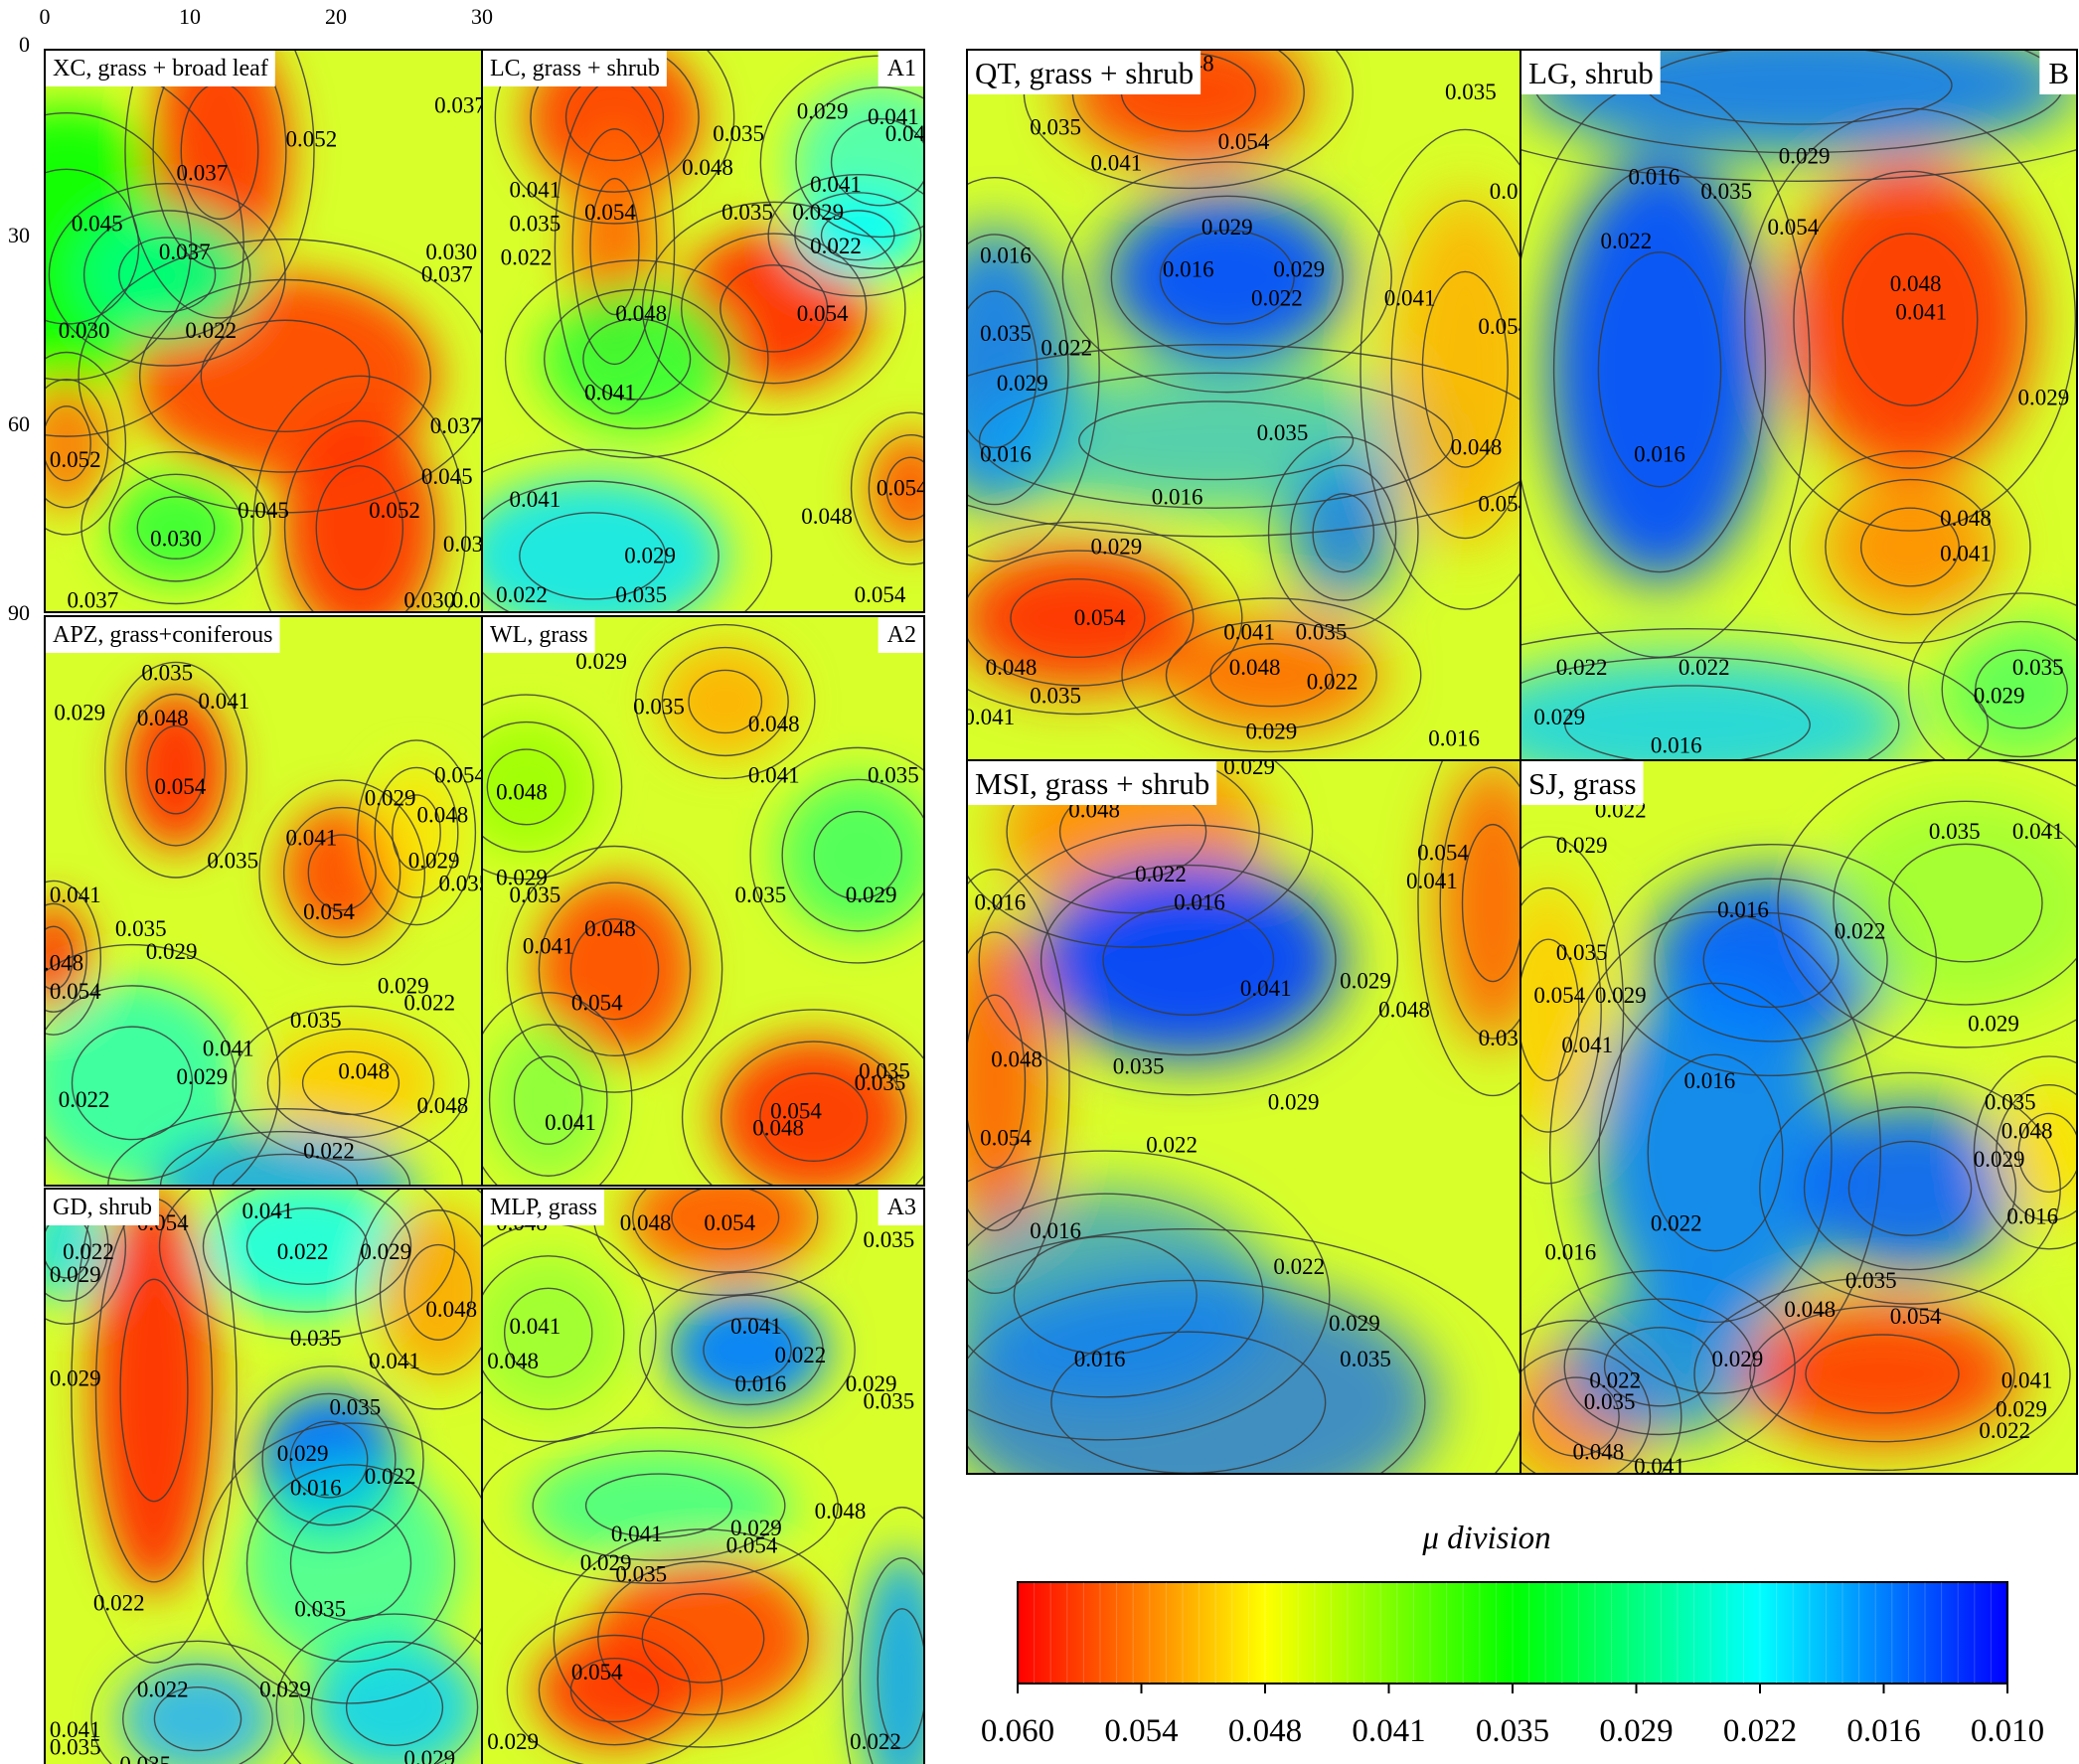 This screenshot has width=2079, height=1764. Describe the element at coordinates (1265, 1731) in the screenshot. I see `colorbar-tick-label: 0.048` at that location.